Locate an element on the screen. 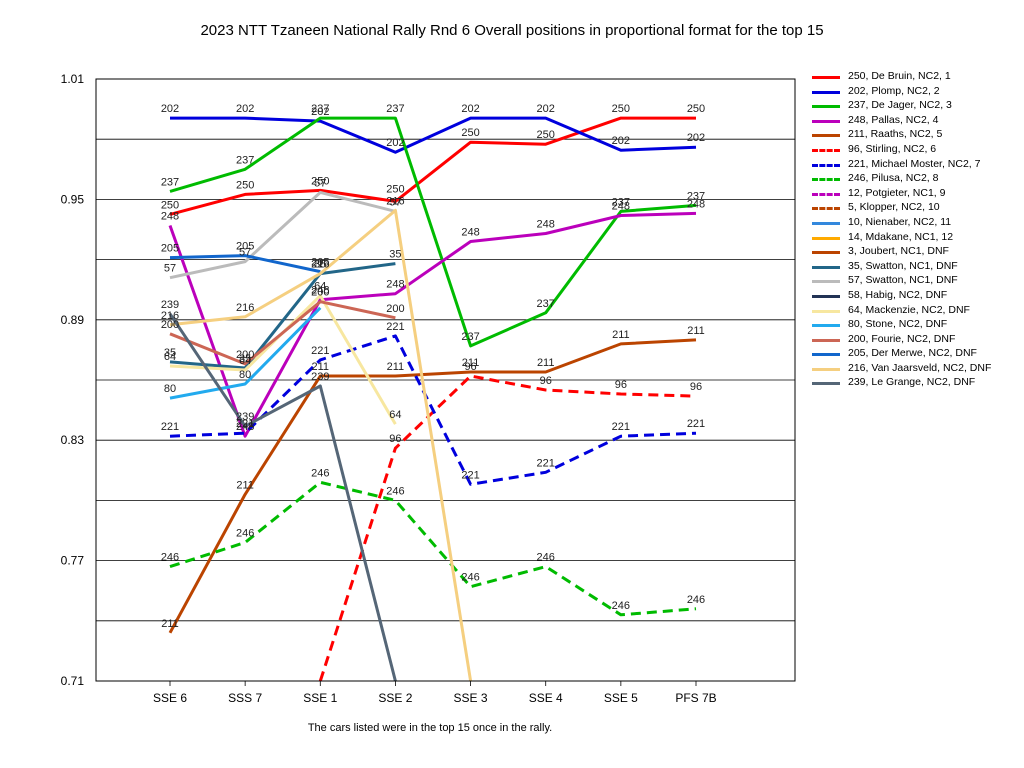  legend-label: 221, Michael Moster, NC2, 7 is located at coordinates (914, 163).